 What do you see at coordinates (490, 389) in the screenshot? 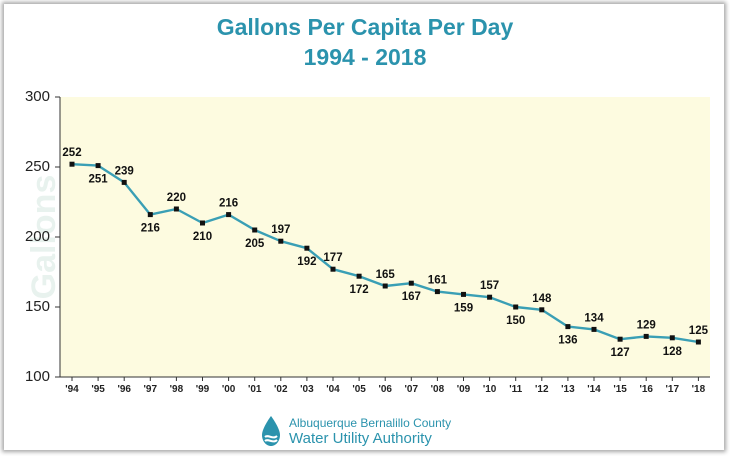
I see `x-tick-label: '10` at bounding box center [490, 389].